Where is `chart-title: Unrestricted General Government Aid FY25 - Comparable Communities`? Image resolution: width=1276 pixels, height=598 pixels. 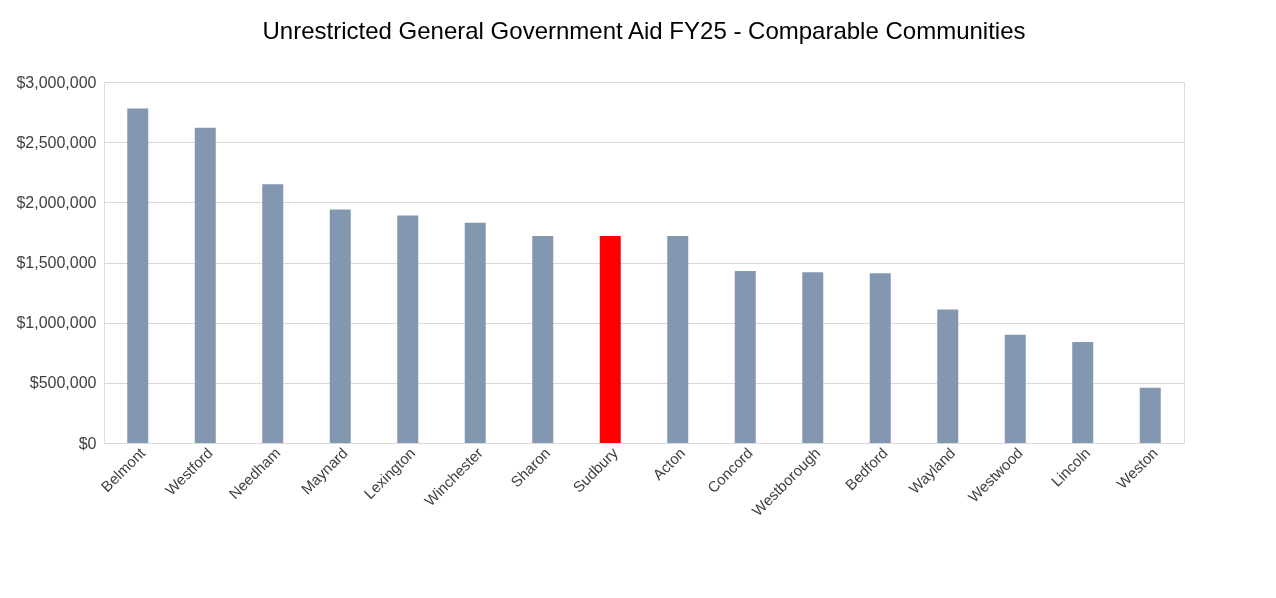
chart-title: Unrestricted General Government Aid FY25 - Comparable Communities is located at coordinates (644, 30).